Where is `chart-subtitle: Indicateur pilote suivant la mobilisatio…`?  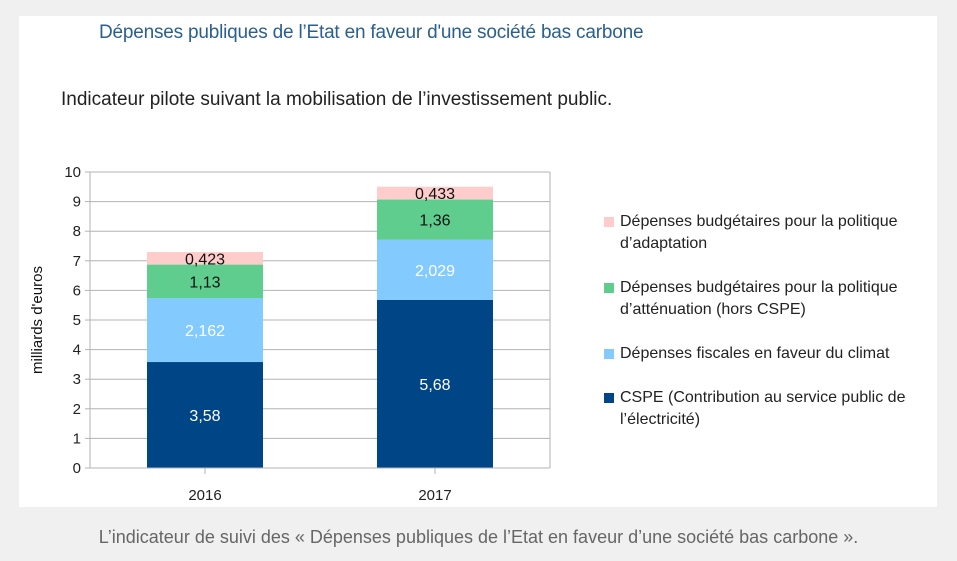
chart-subtitle: Indicateur pilote suivant la mobilisatio… is located at coordinates (337, 99).